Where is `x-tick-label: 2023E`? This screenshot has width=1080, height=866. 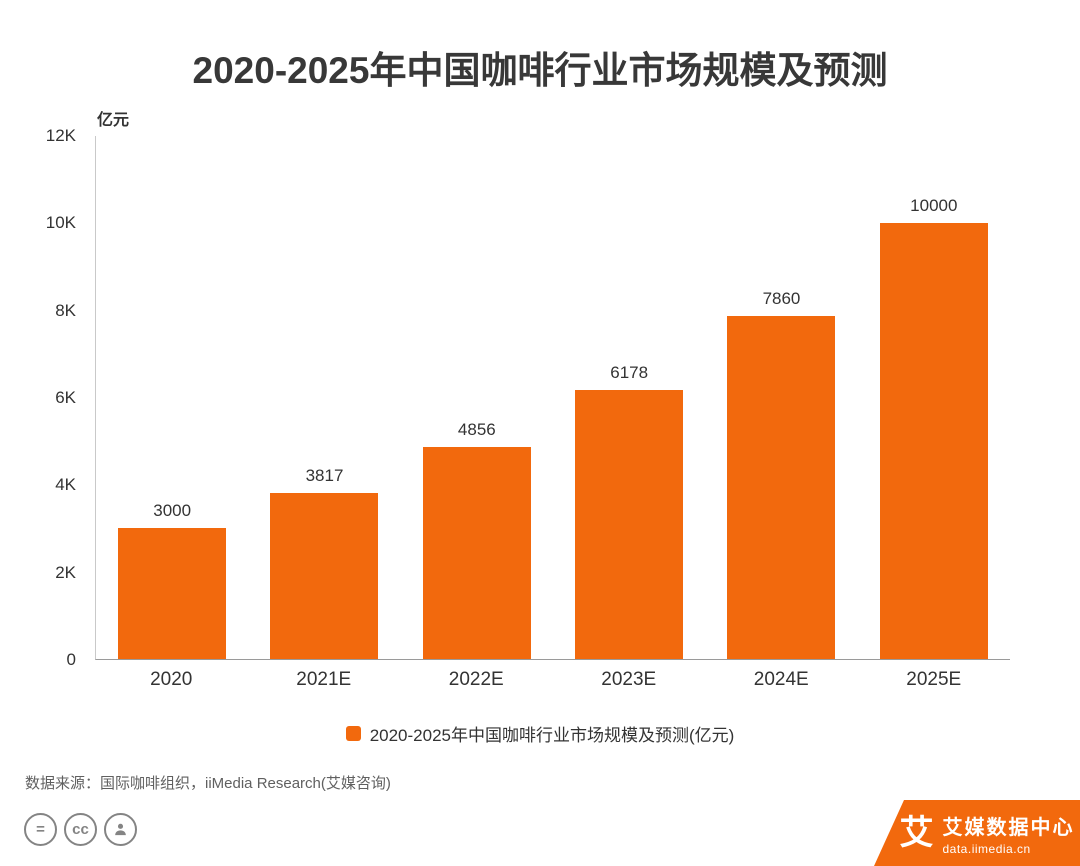 x-tick-label: 2023E is located at coordinates (629, 679).